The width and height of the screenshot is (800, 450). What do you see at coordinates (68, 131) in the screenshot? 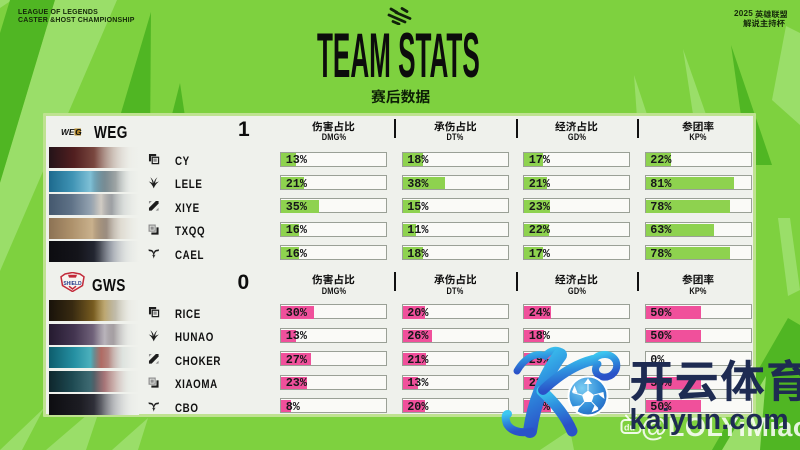
I see `svg-text: WE` at bounding box center [68, 131].